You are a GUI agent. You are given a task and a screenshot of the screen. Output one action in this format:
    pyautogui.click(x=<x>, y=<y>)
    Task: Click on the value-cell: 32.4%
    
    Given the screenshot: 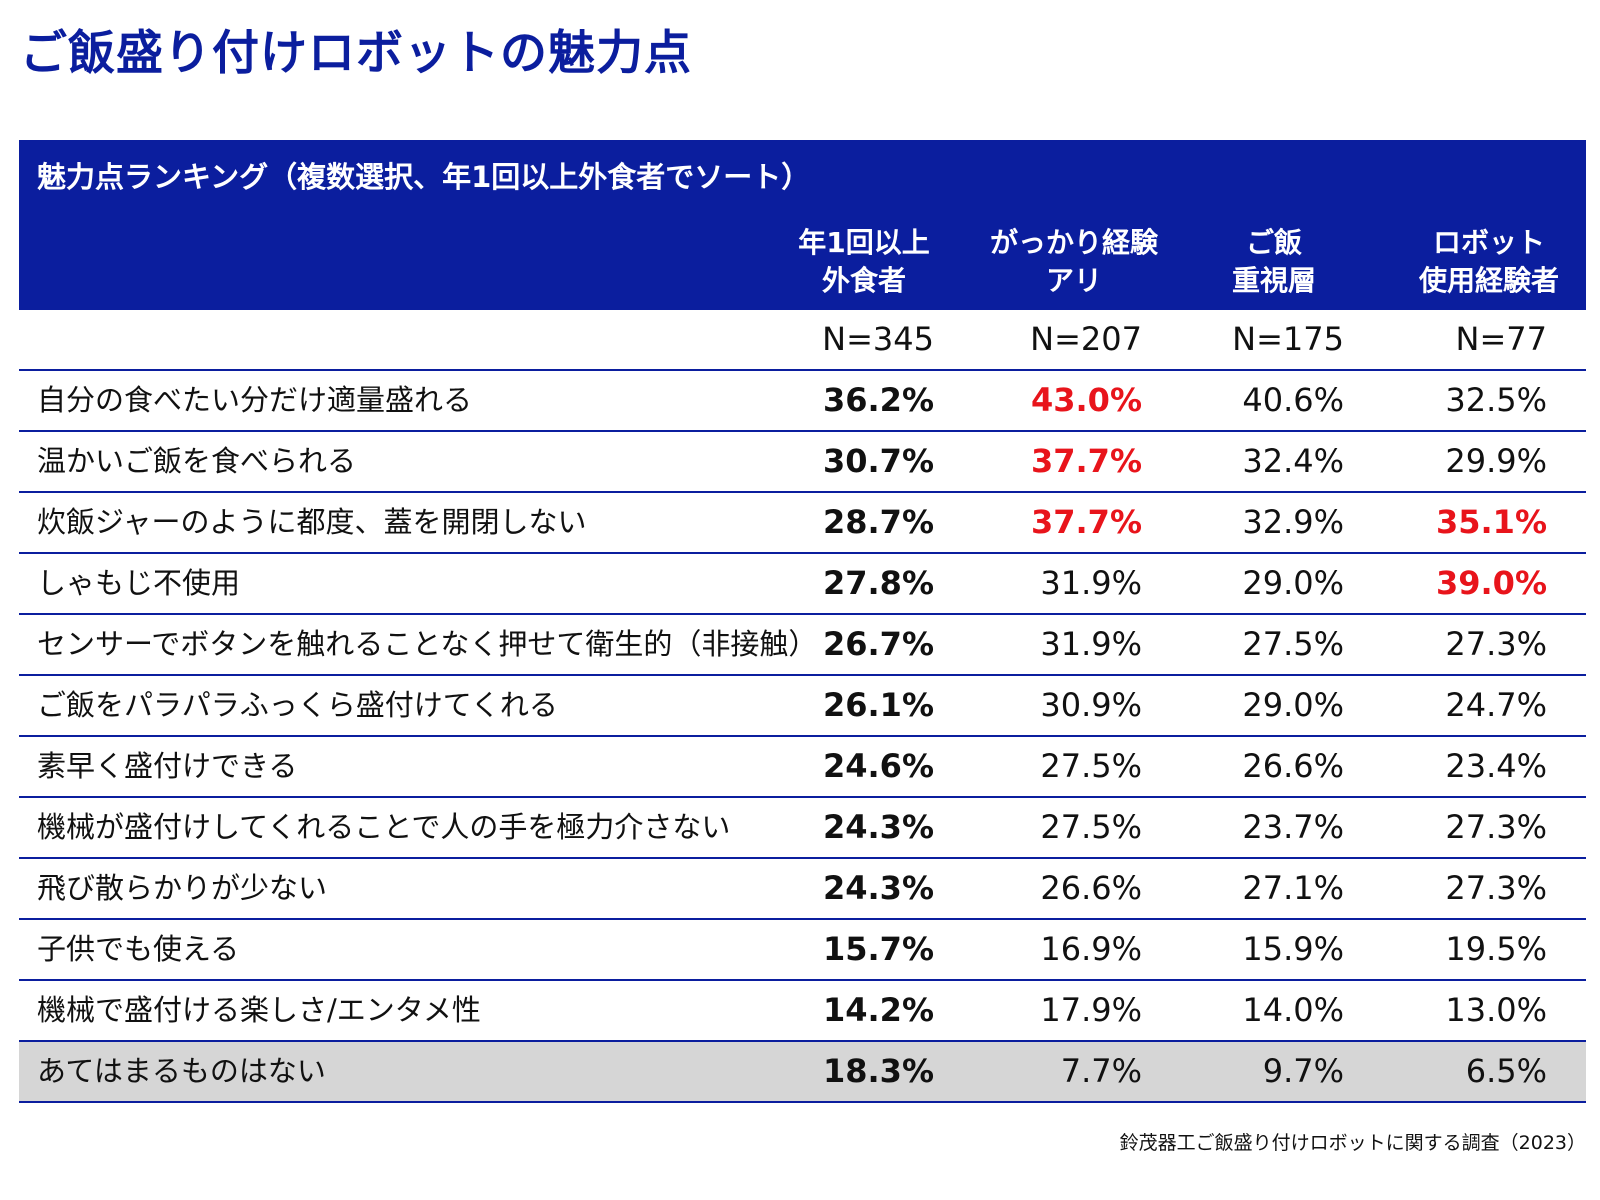 What is the action you would take?
    pyautogui.click(x=1293, y=461)
    